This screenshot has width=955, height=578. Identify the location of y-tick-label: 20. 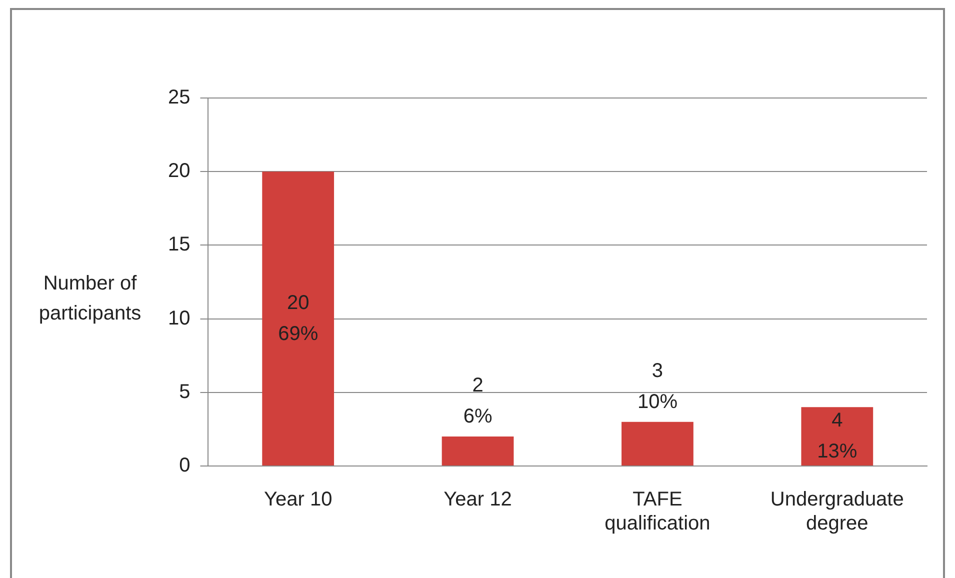
(179, 171).